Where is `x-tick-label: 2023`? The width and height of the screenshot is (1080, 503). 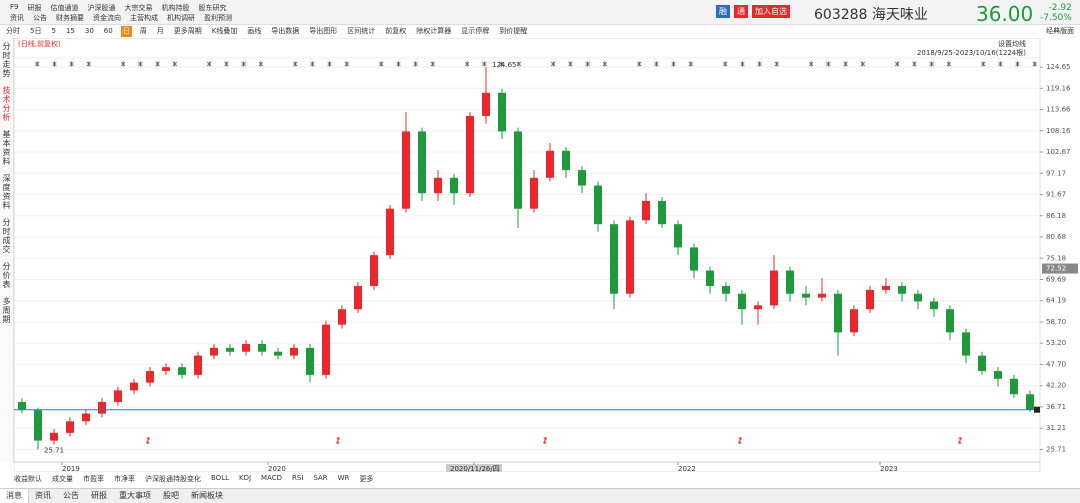 x-tick-label: 2023 is located at coordinates (889, 468).